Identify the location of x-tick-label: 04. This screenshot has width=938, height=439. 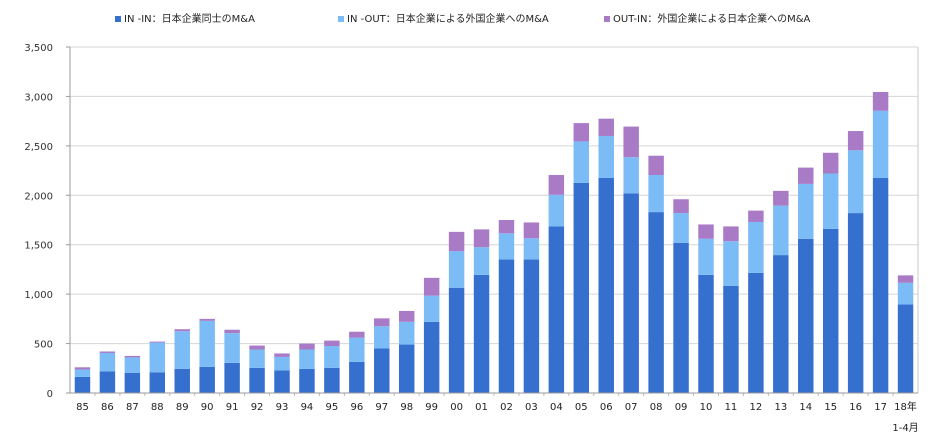
(556, 407).